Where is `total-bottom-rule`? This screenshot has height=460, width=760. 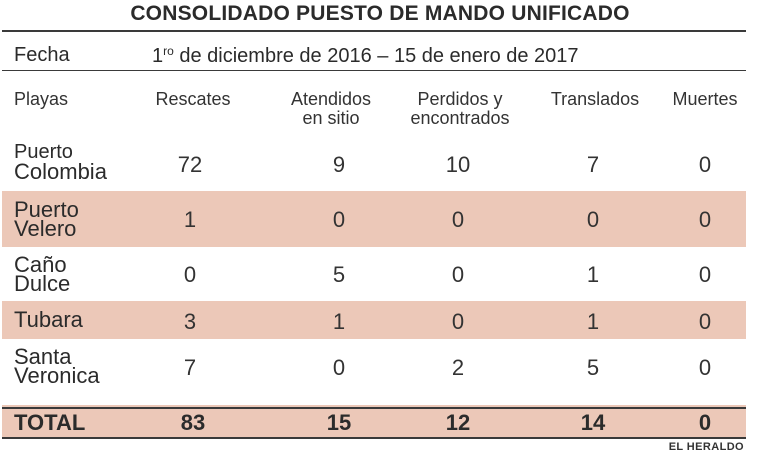
total-bottom-rule is located at coordinates (374, 438).